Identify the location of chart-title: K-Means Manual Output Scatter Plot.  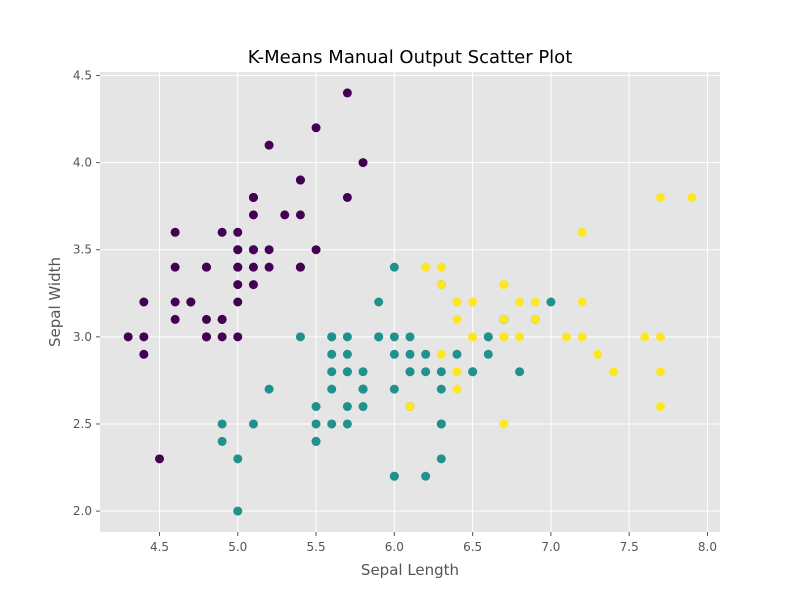
(410, 57).